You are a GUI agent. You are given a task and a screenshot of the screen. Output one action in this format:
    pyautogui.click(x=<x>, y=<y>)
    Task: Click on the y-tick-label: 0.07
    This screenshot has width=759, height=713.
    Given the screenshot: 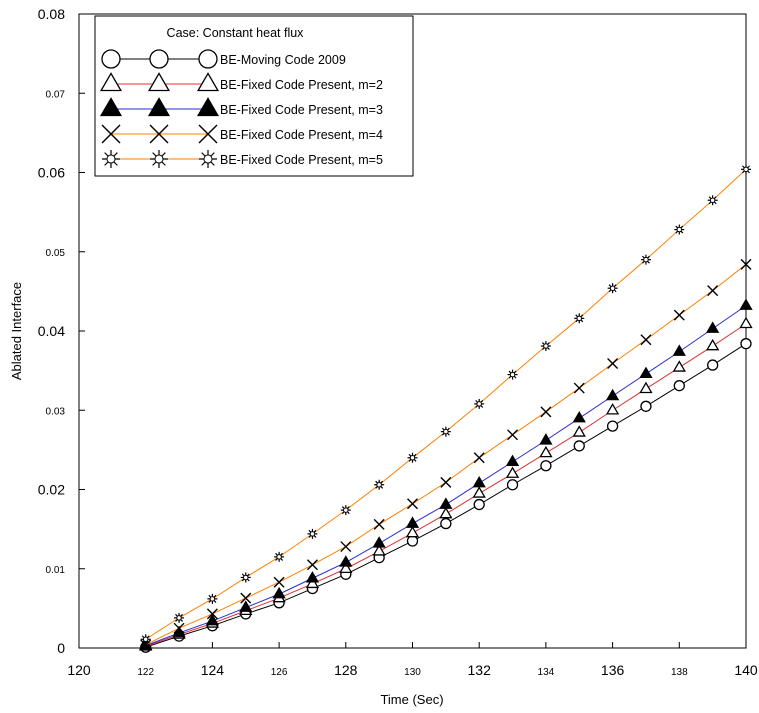 What is the action you would take?
    pyautogui.click(x=56, y=94)
    